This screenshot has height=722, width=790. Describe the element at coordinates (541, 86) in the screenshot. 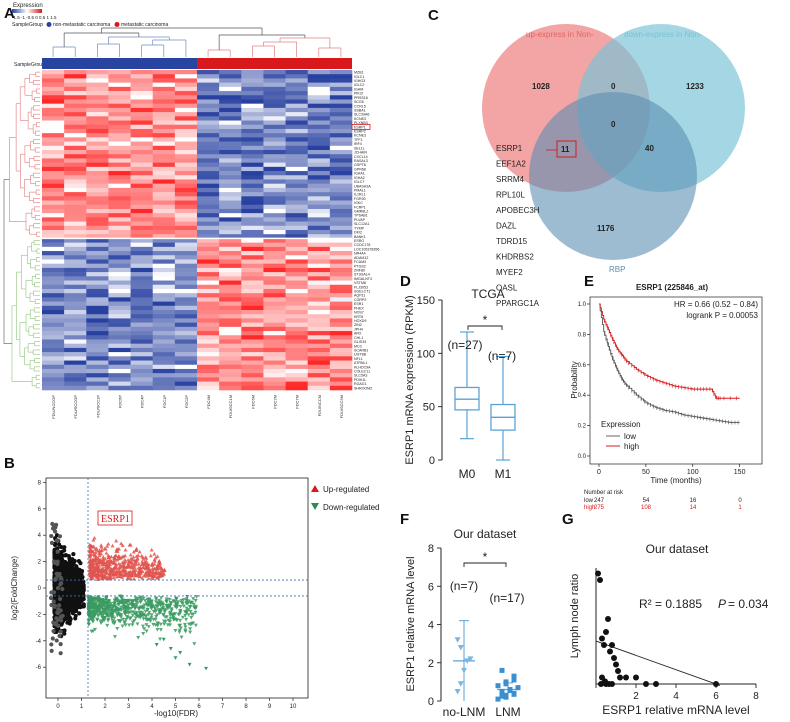

I see `venn-only1: 1028` at that location.